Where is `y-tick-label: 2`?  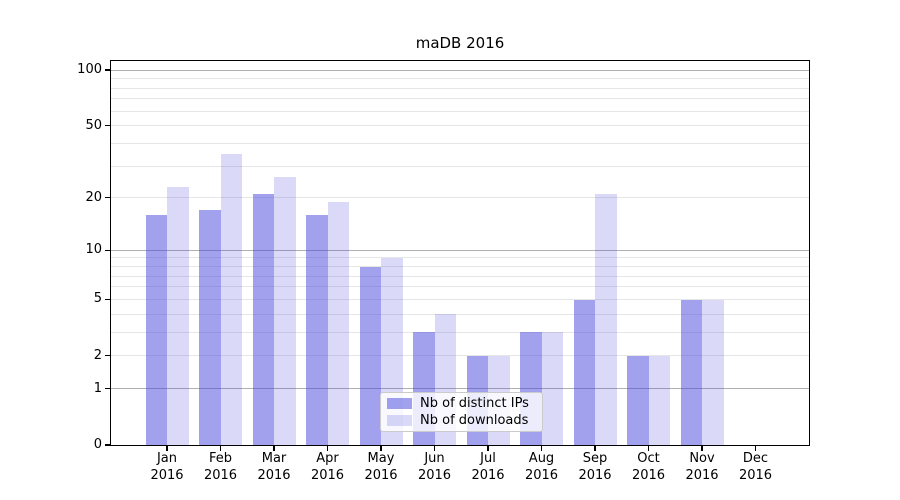 y-tick-label: 2 is located at coordinates (97, 355).